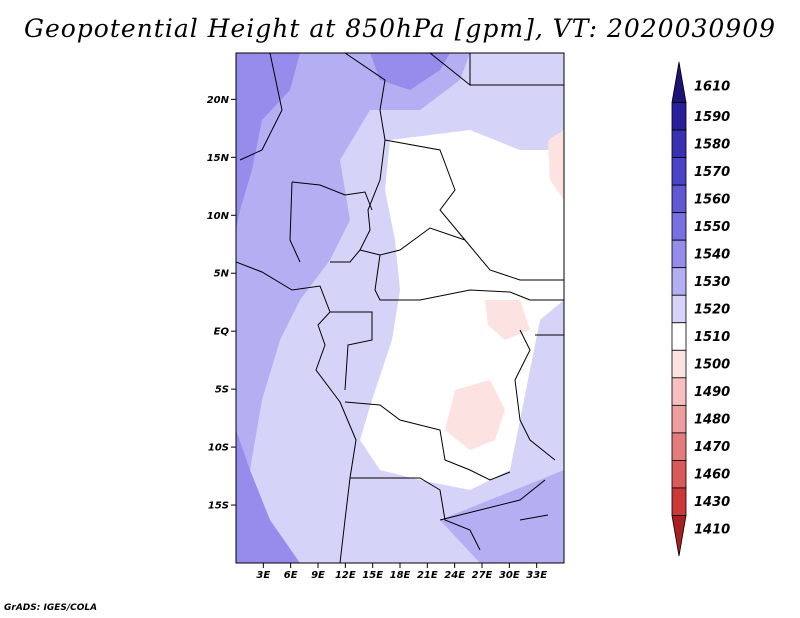 This screenshot has height=618, width=800. What do you see at coordinates (268, 496) in the screenshot?
I see `field-1540-southwest` at bounding box center [268, 496].